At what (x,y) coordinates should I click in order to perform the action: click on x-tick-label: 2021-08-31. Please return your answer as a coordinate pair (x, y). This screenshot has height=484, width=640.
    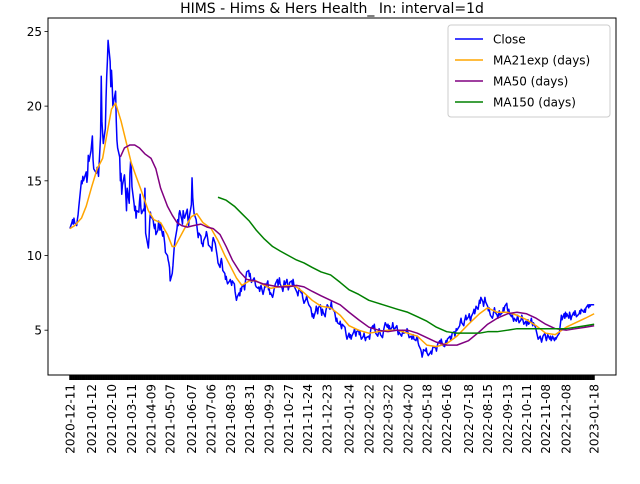
    Looking at the image, I should click on (250, 419).